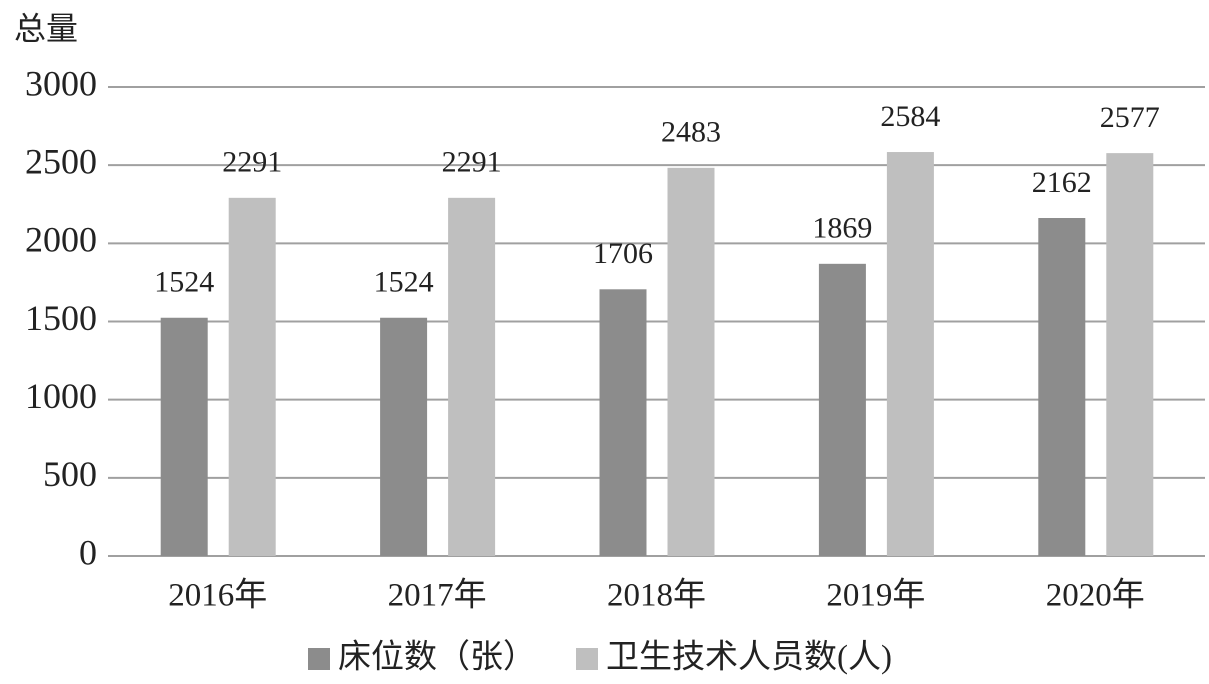  I want to click on data-label: 2584, so click(910, 116).